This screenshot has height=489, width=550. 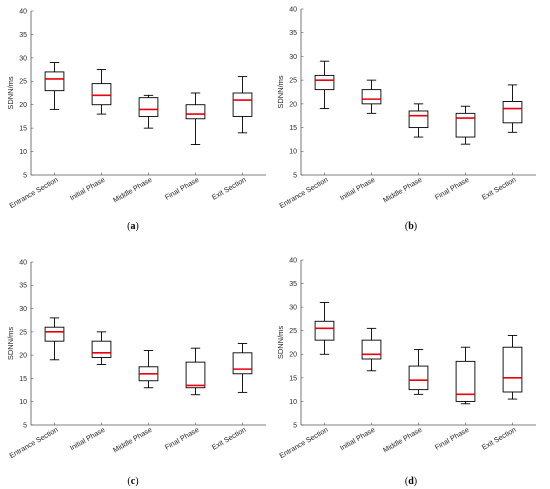 What do you see at coordinates (132, 481) in the screenshot?
I see `panel-caption: (c)` at bounding box center [132, 481].